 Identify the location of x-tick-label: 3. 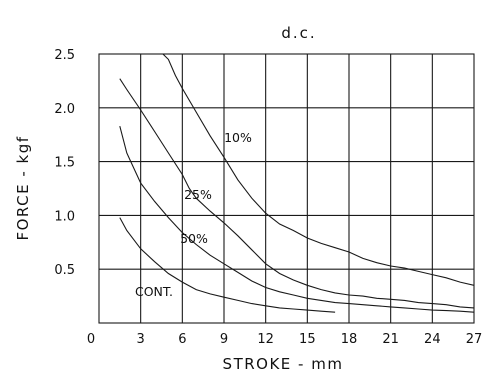
(141, 339).